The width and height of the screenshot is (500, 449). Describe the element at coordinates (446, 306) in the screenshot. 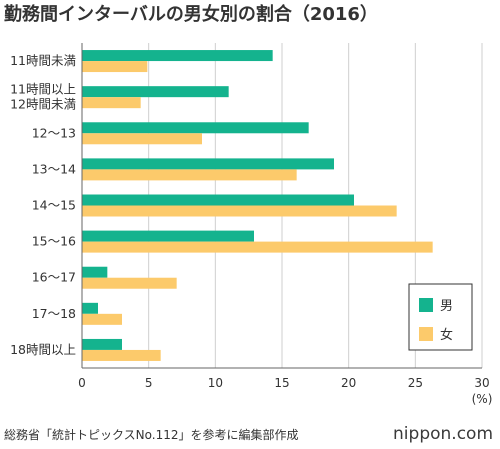

I see `legend-label: 男` at that location.